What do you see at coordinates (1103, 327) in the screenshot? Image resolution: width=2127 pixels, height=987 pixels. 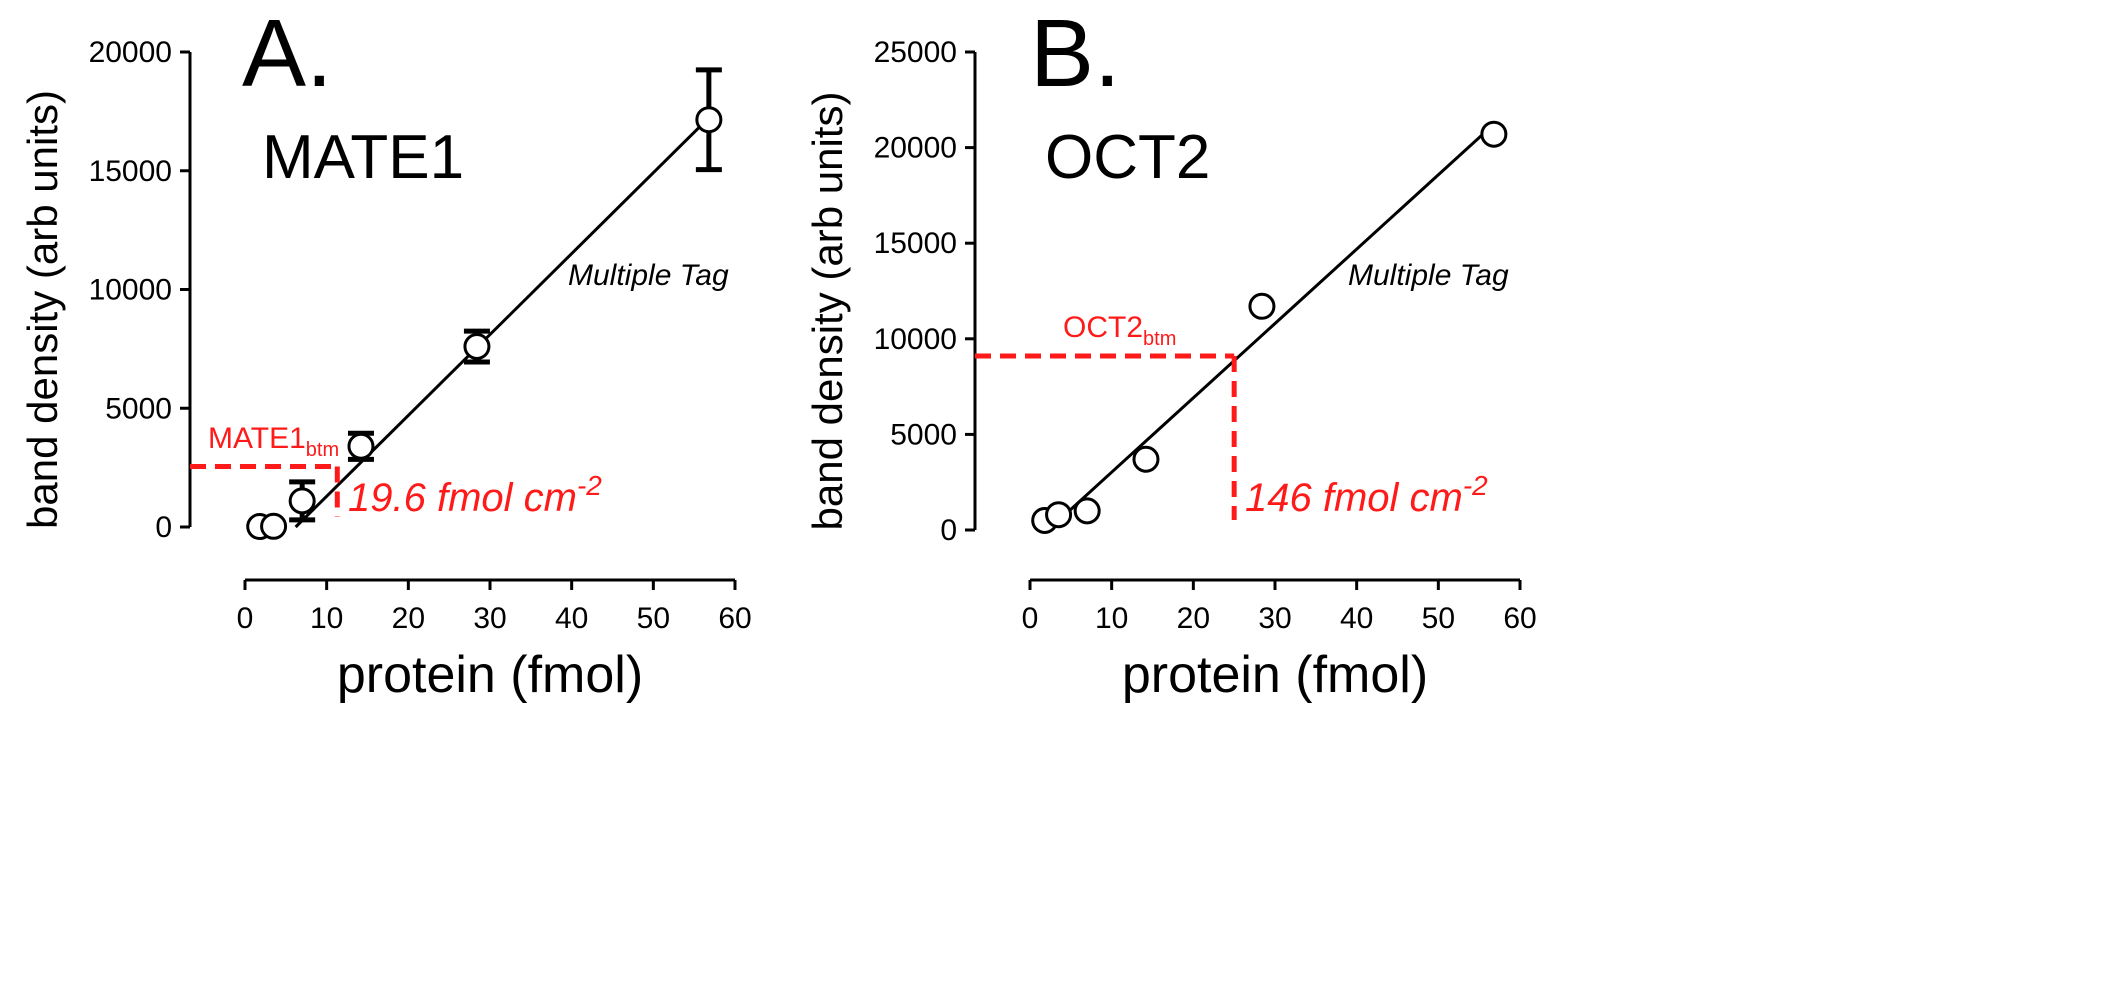 I see `annotation-label-main: OCT2` at bounding box center [1103, 327].